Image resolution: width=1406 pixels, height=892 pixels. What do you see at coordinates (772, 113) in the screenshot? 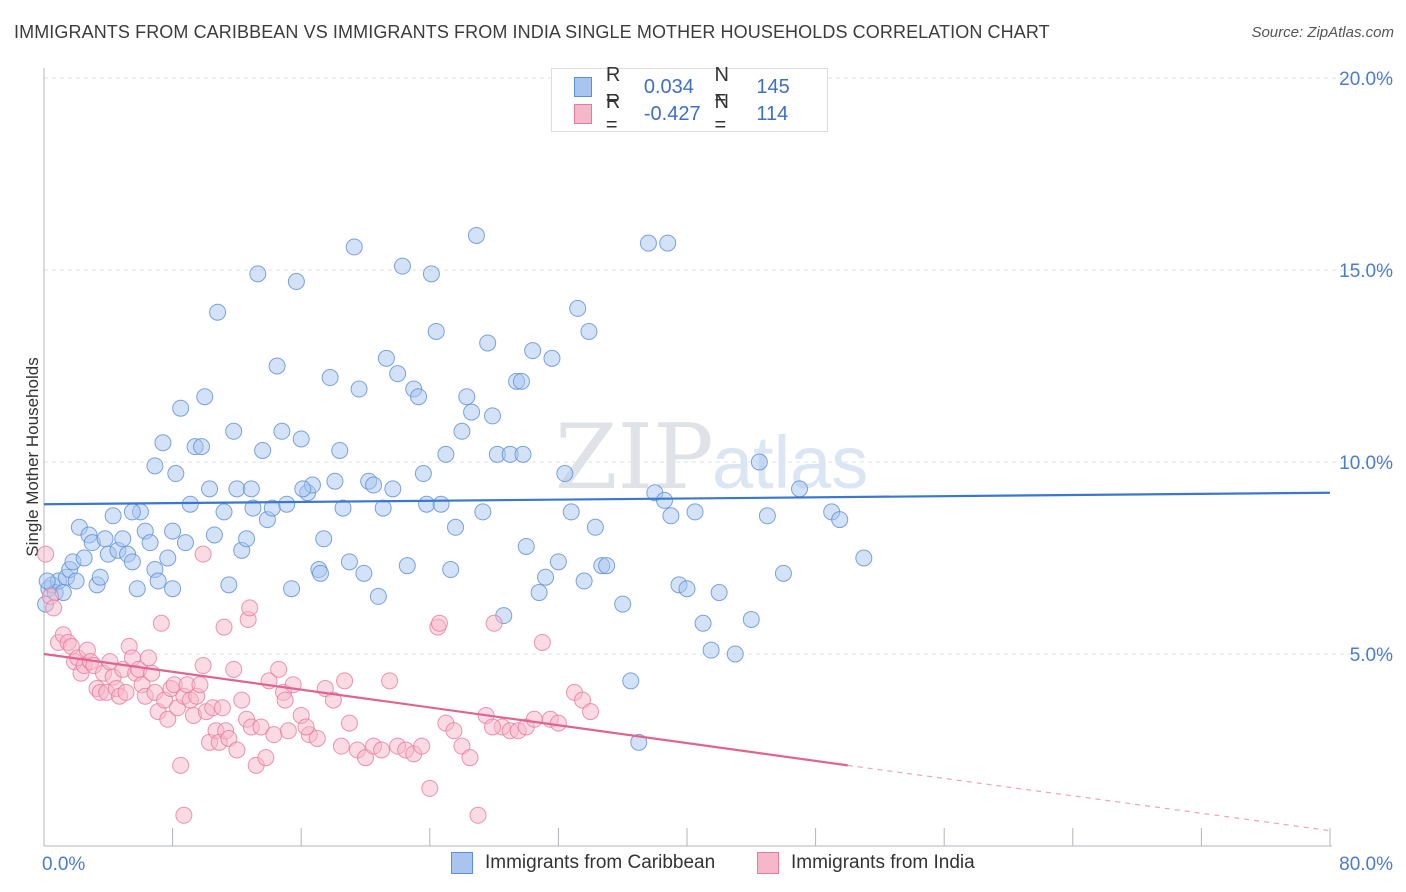
I see `legend-n-value: 114` at bounding box center [772, 113].